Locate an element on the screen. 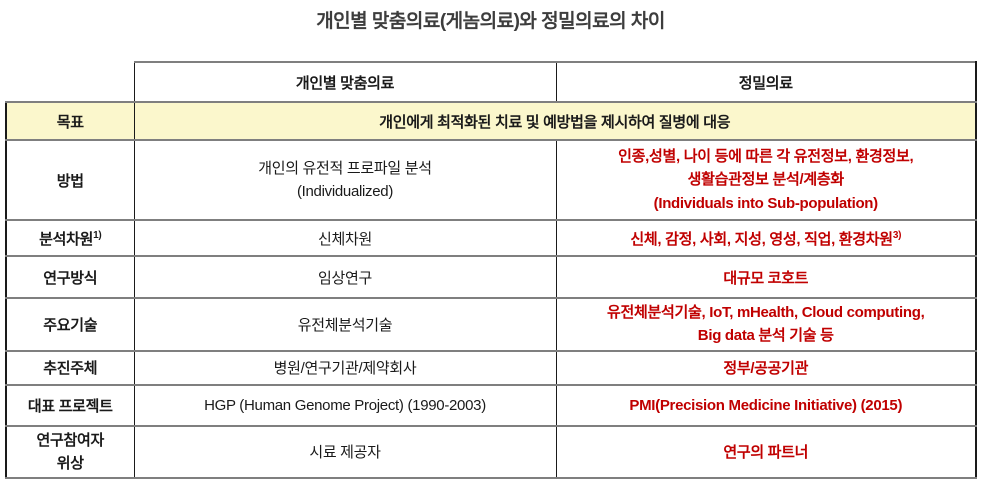 The height and width of the screenshot is (491, 981). row-label-key-technology: 주요기술 is located at coordinates (70, 324).